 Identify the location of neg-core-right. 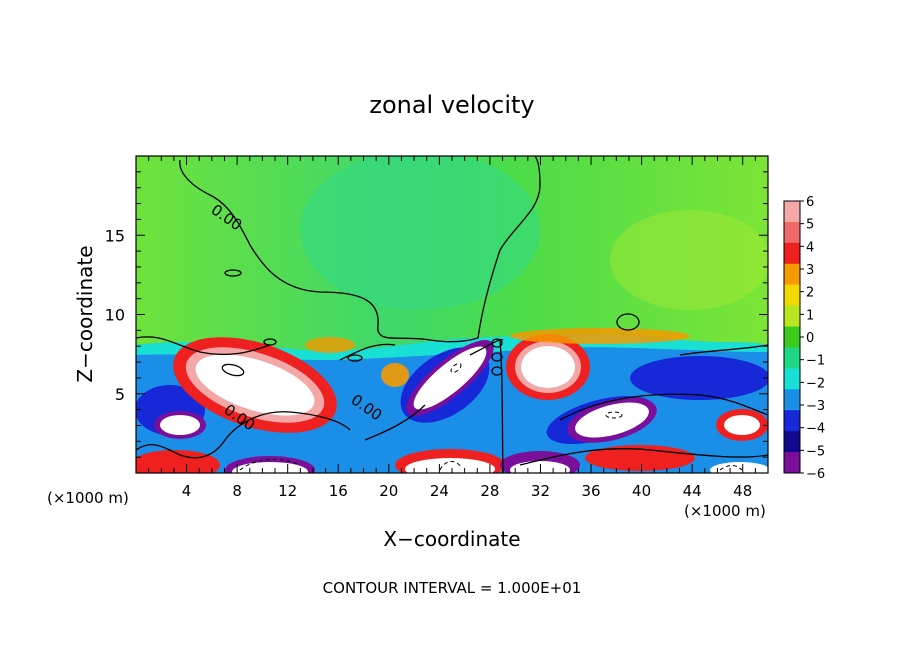
(612, 420).